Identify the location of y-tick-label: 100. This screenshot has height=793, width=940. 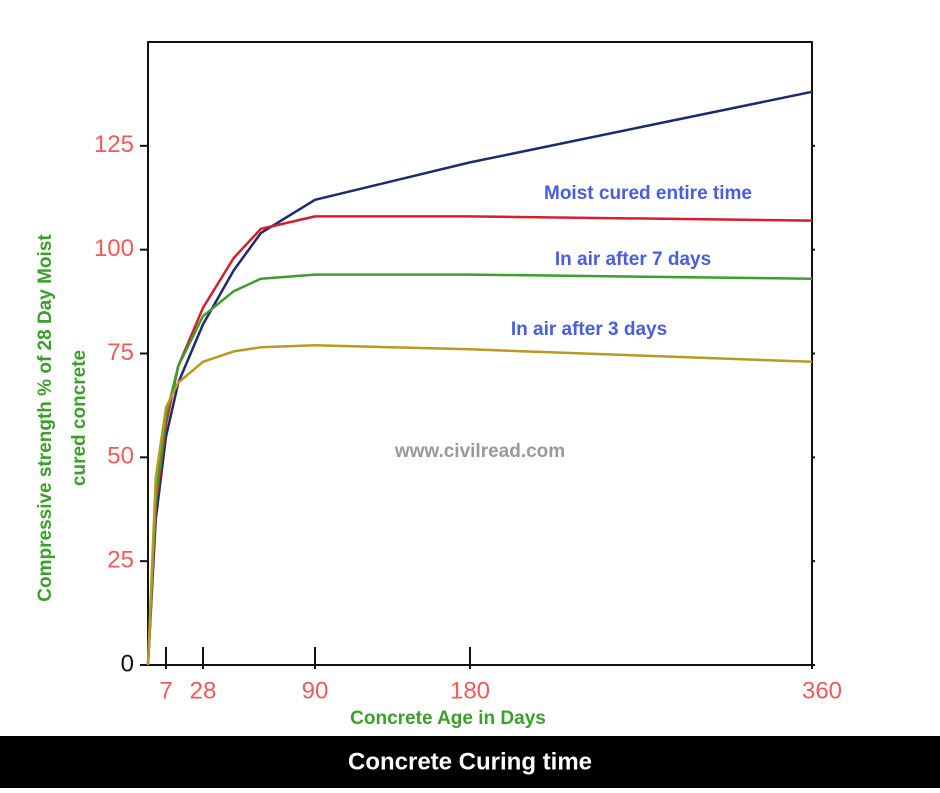
(114, 248).